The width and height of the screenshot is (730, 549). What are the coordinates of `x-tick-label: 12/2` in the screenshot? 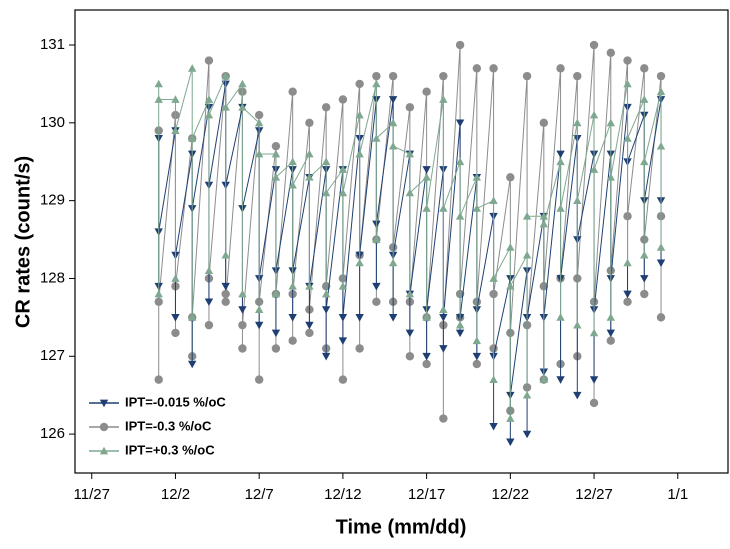 It's located at (175, 494).